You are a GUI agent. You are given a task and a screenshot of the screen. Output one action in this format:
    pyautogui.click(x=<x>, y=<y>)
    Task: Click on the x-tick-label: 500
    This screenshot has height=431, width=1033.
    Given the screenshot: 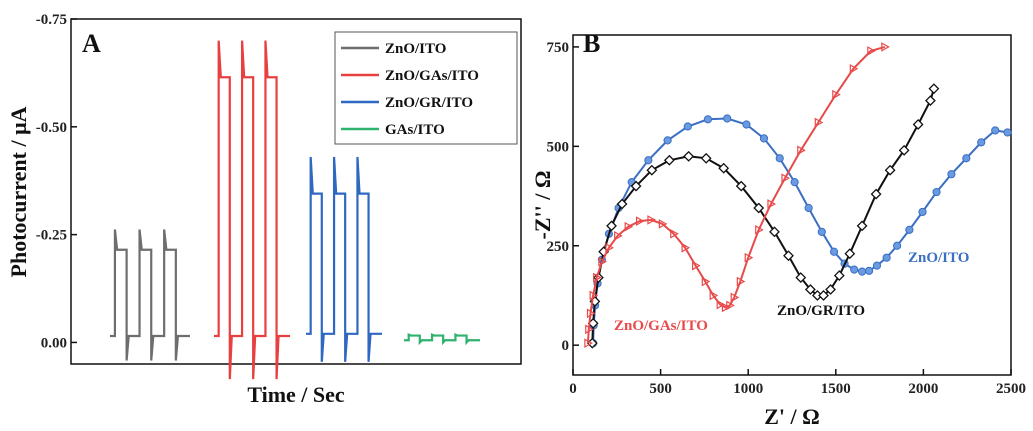 What is the action you would take?
    pyautogui.click(x=660, y=389)
    